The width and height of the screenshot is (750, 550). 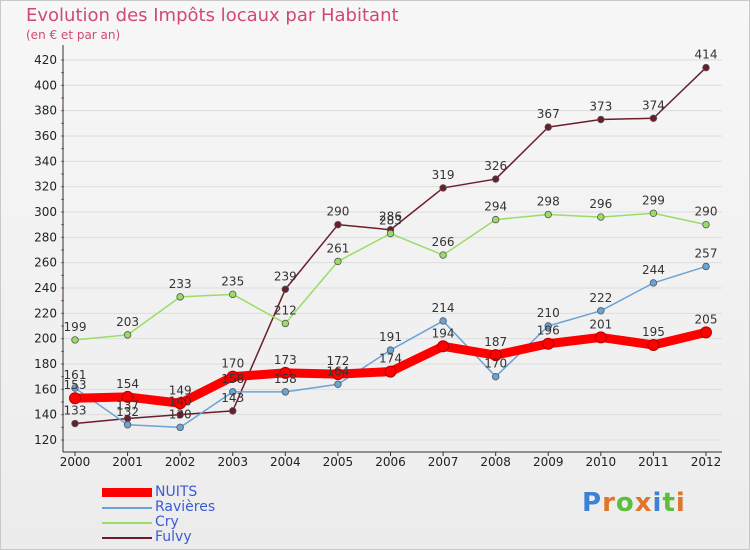 What do you see at coordinates (285, 276) in the screenshot?
I see `data-label: 239` at bounding box center [285, 276].